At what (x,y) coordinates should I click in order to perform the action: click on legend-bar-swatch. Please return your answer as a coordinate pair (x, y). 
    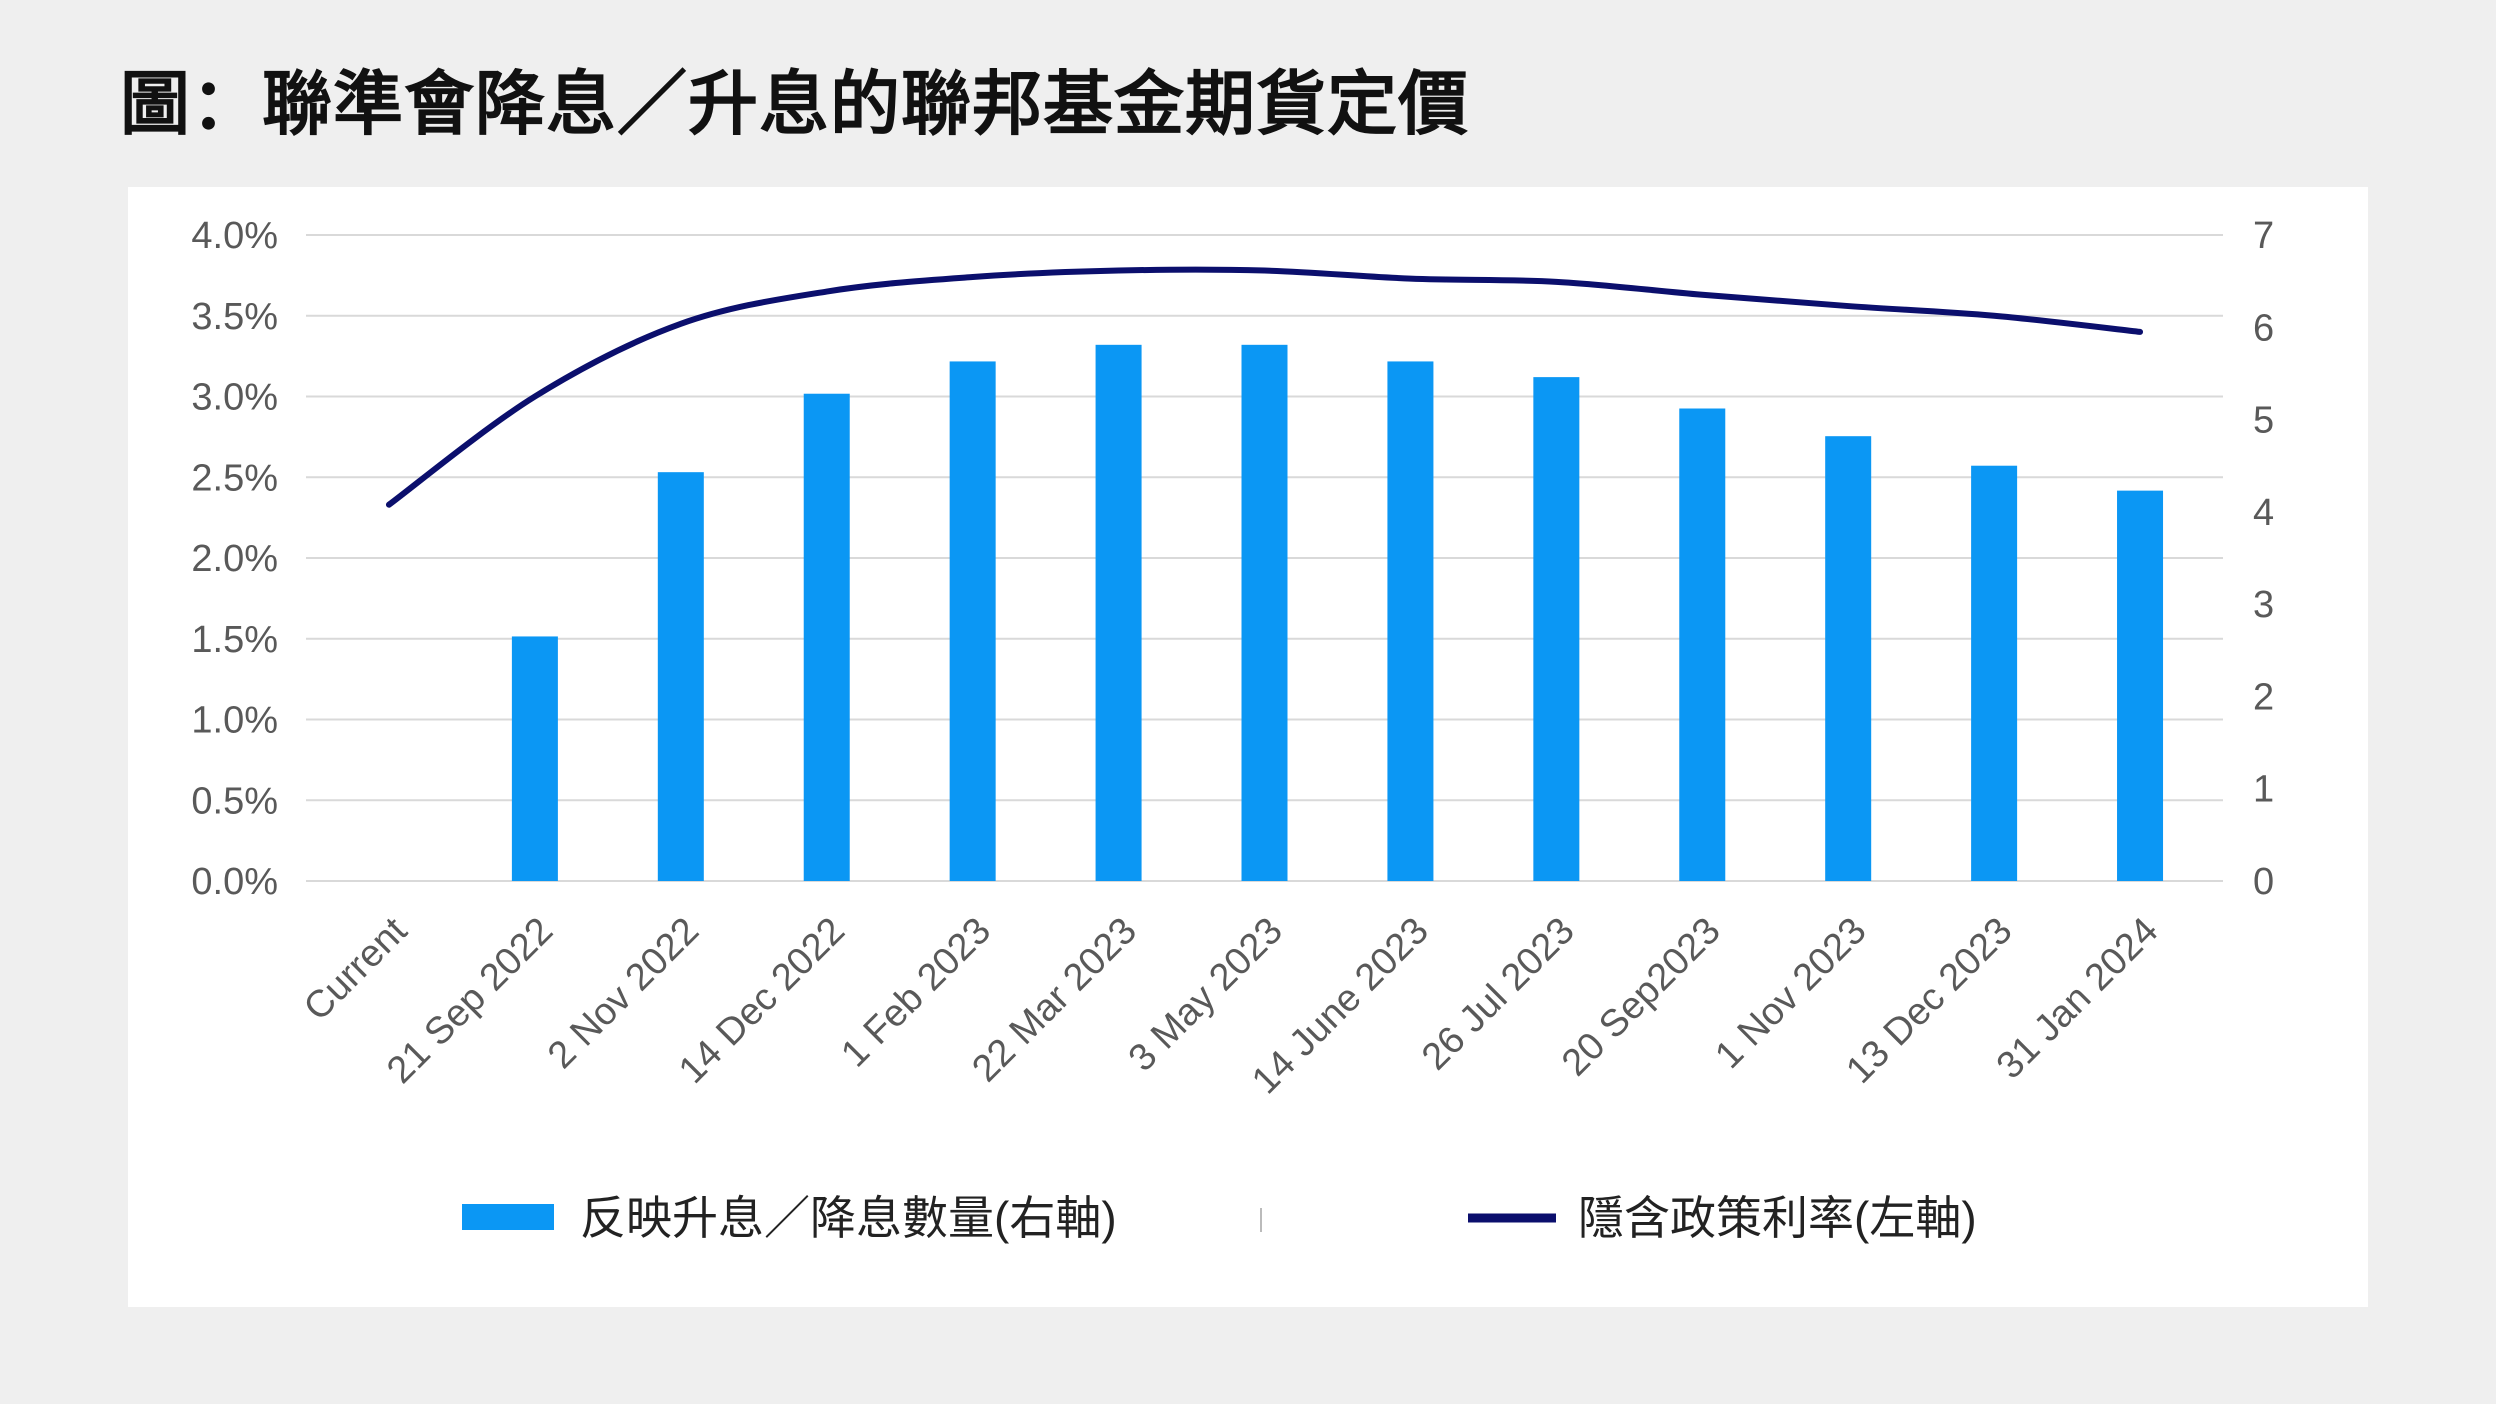
    Looking at the image, I should click on (508, 1217).